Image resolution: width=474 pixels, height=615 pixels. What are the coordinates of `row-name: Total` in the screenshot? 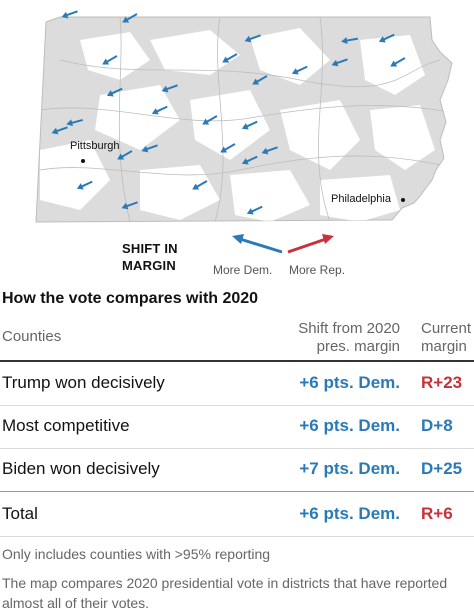 It's located at (20, 513).